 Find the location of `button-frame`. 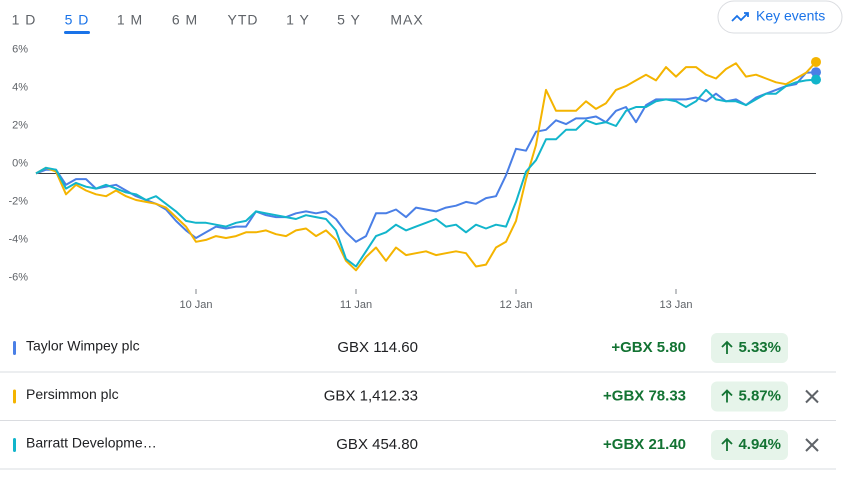

button-frame is located at coordinates (780, 17).